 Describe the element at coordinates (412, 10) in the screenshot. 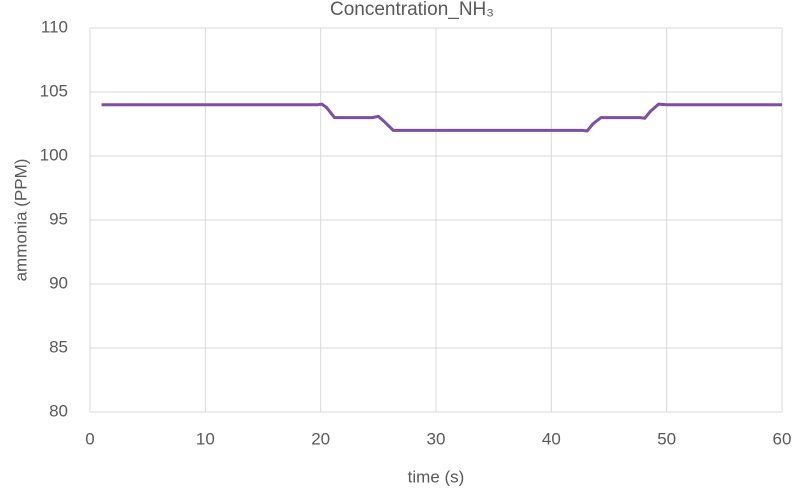

I see `chart-title: Concentration_NH₃` at that location.